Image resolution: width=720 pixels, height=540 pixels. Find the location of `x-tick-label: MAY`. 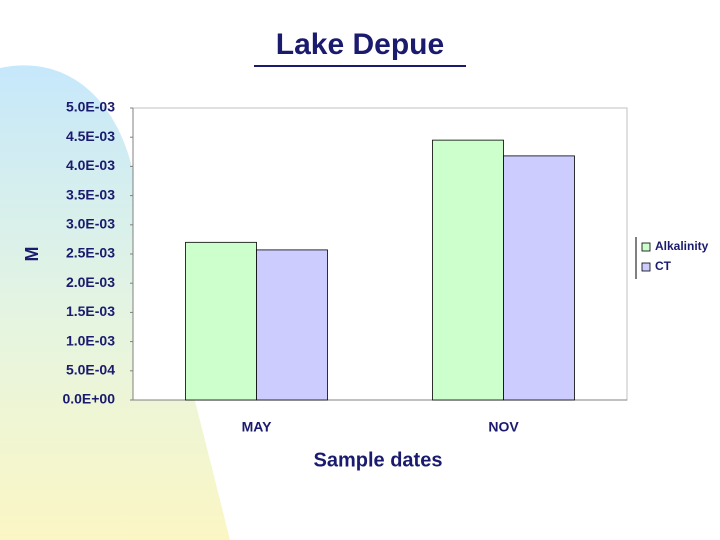

x-tick-label: MAY is located at coordinates (257, 427).